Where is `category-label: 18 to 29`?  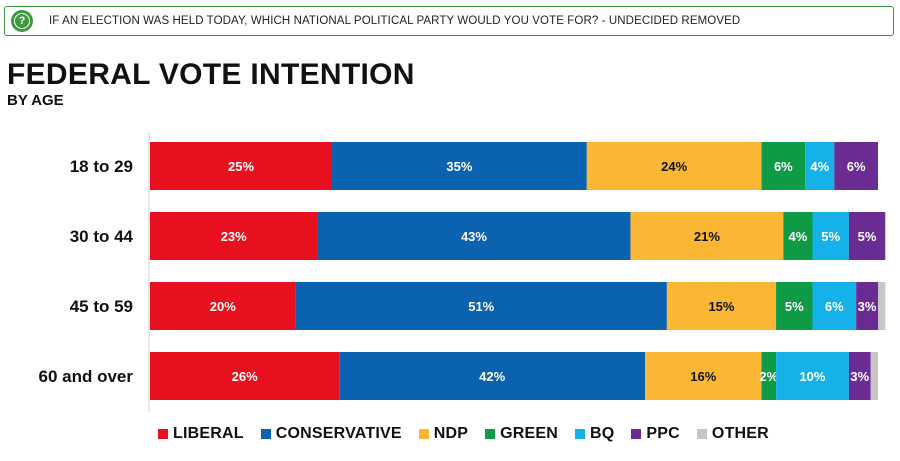
category-label: 18 to 29 is located at coordinates (101, 166).